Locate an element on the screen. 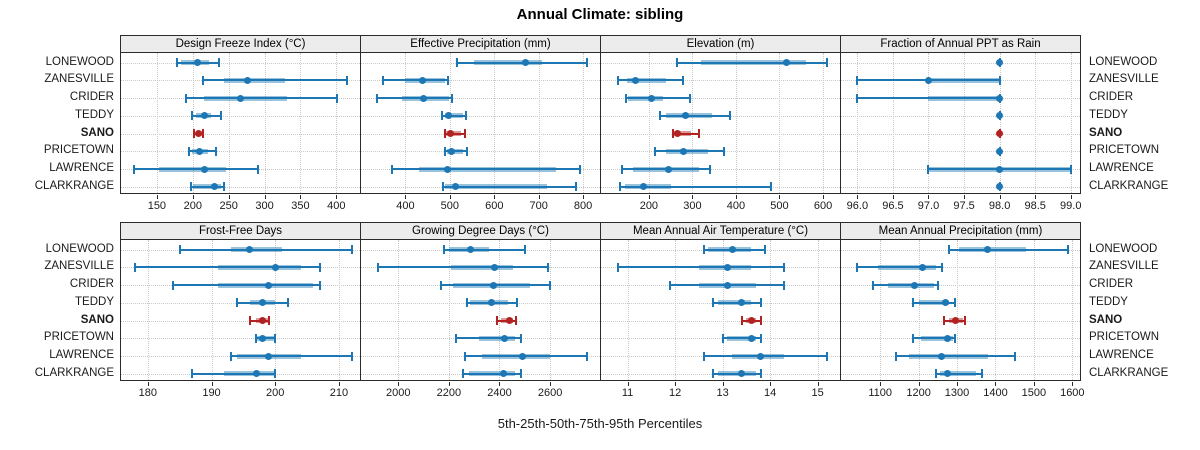 The image size is (1200, 450). site-label-right: SANO is located at coordinates (1106, 132).